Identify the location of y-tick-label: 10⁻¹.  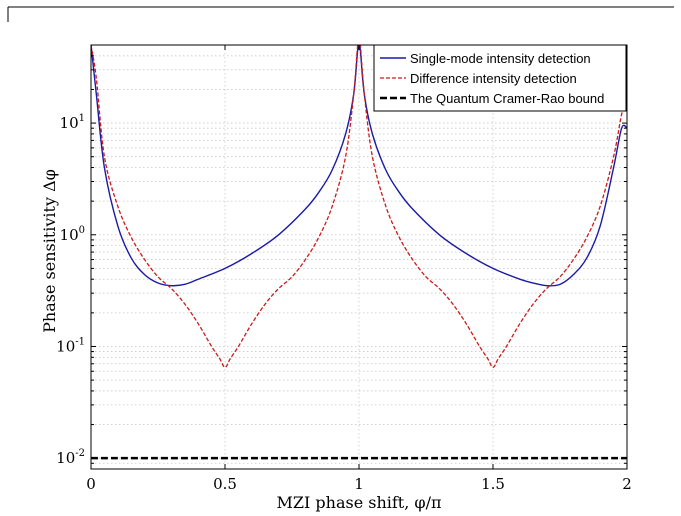
(70, 345).